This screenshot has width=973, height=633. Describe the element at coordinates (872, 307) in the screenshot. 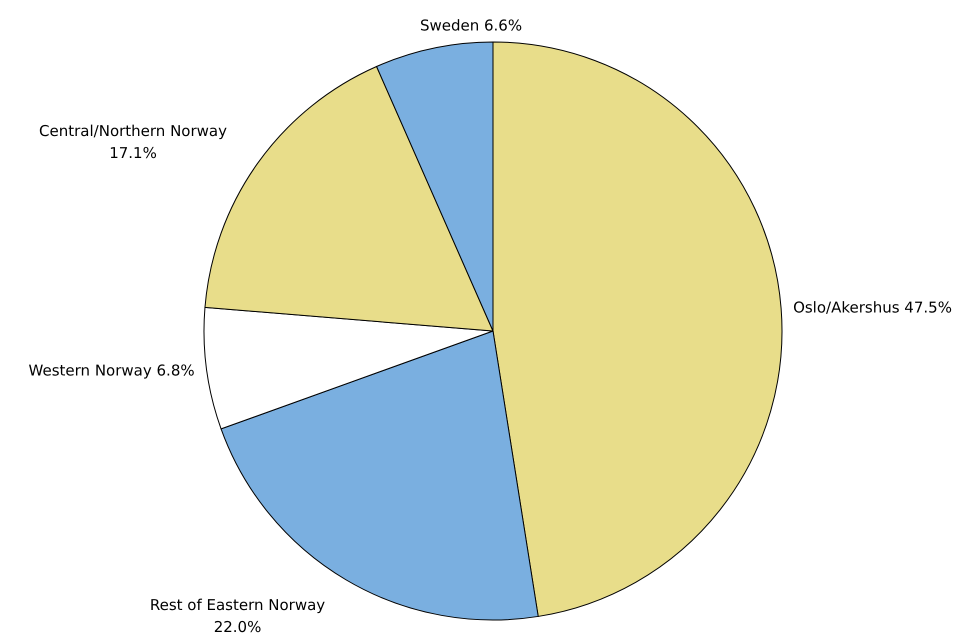

I see `slice-label: Oslo/Akershus 47.5%` at that location.